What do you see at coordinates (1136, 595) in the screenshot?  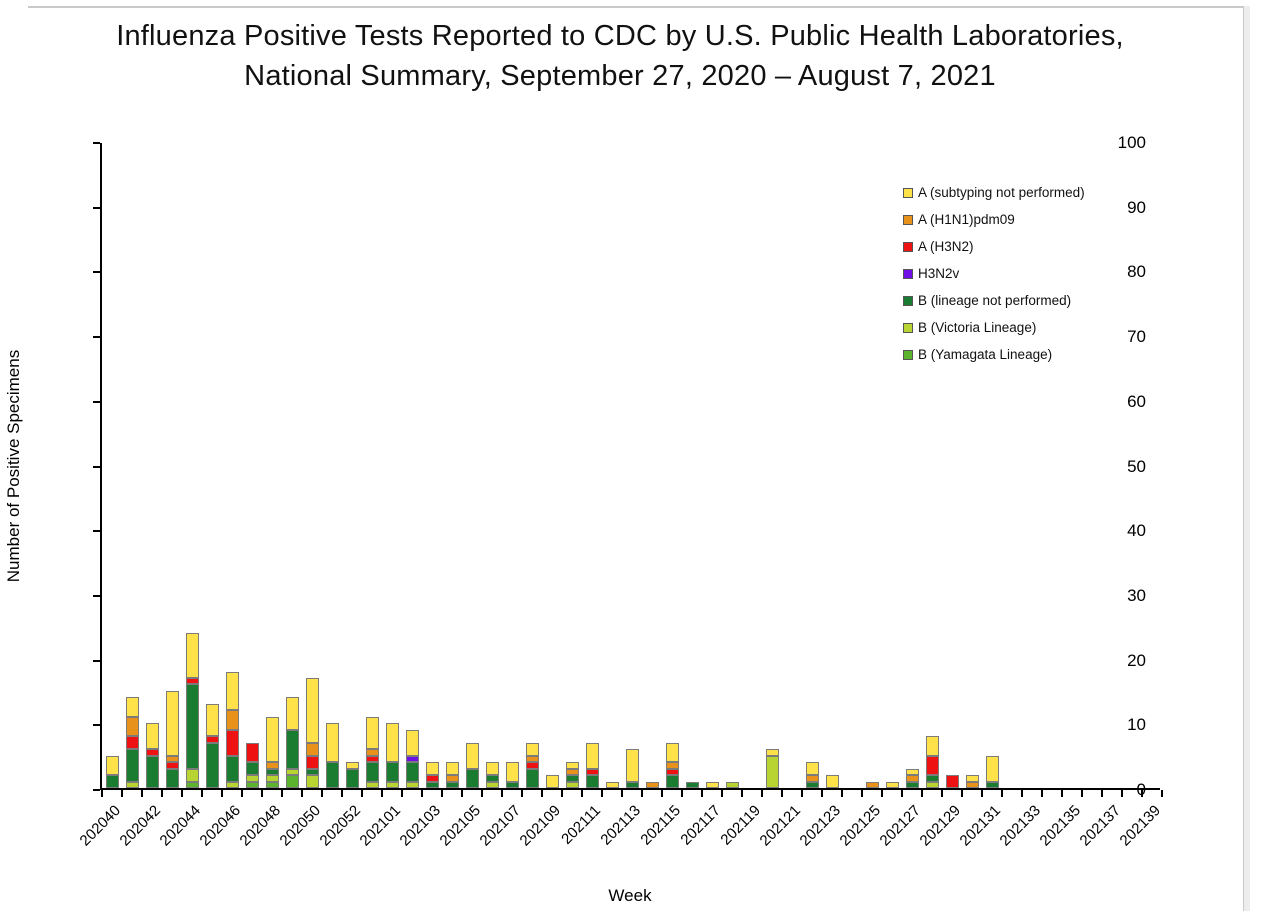 I see `y-axis-tick-label: 30` at bounding box center [1136, 595].